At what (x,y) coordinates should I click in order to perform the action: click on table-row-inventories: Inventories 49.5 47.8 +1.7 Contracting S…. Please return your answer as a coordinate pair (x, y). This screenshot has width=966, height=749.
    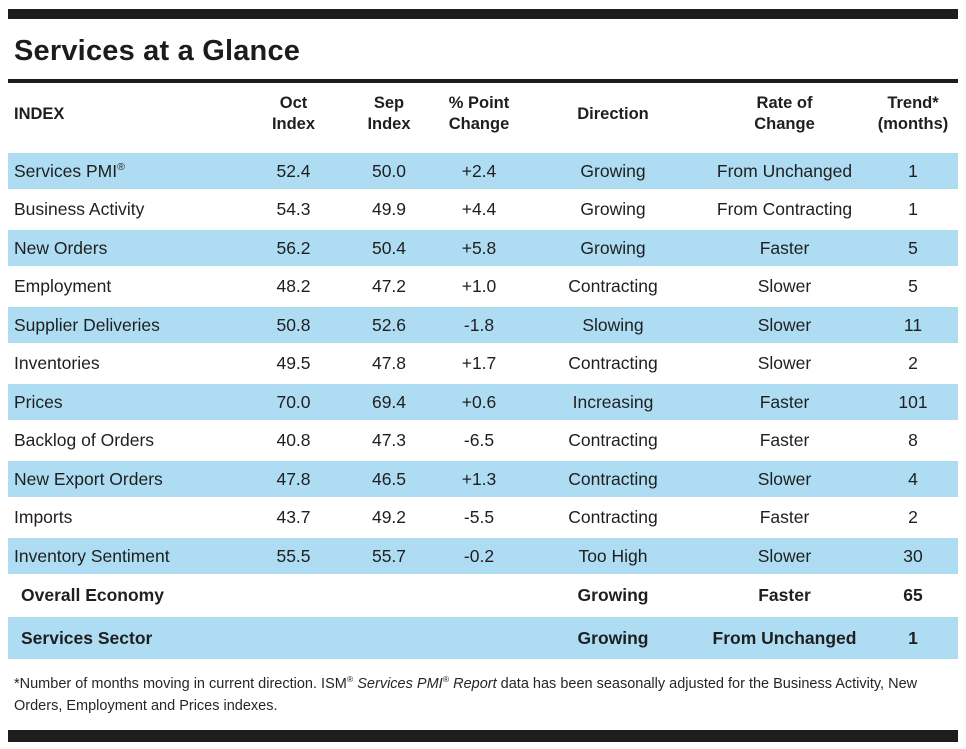
    Looking at the image, I should click on (483, 364).